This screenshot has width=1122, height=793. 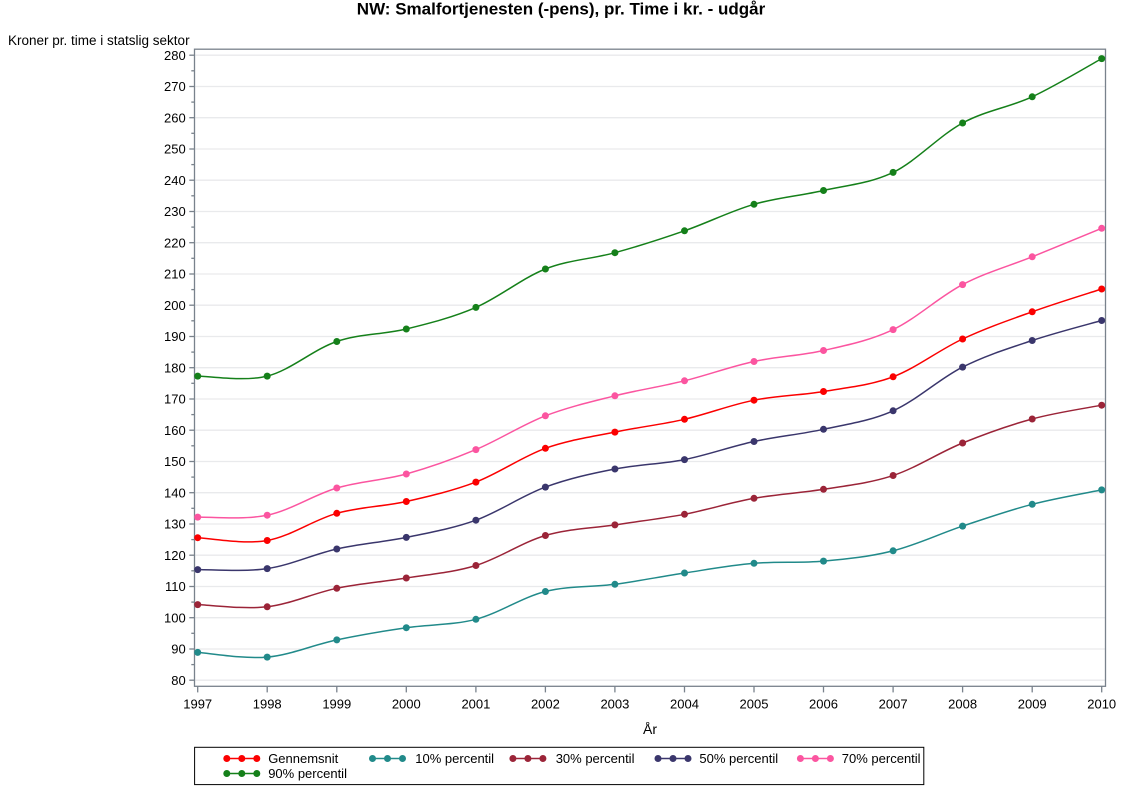 What do you see at coordinates (175, 117) in the screenshot?
I see `svg-text: 260` at bounding box center [175, 117].